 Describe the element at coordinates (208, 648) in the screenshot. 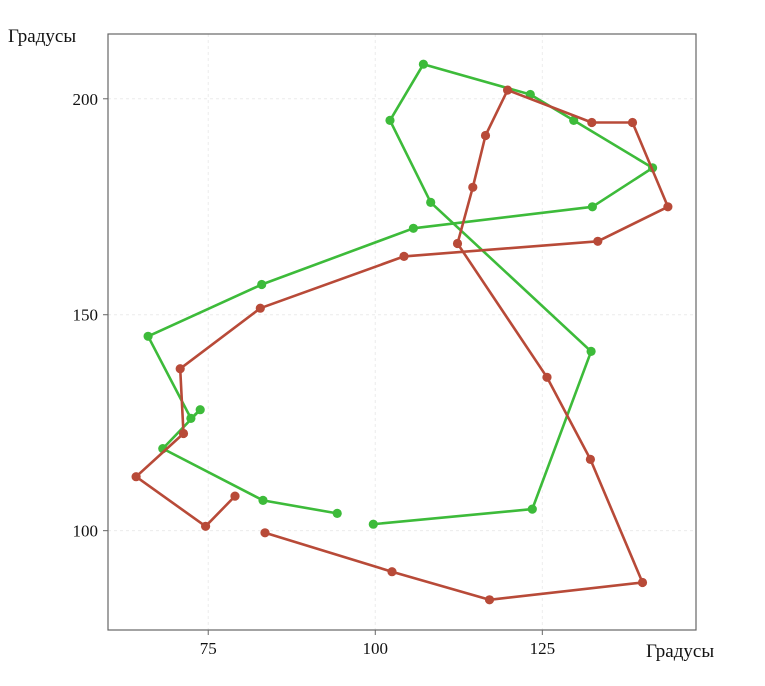

I see `x-tick-label: 75` at that location.